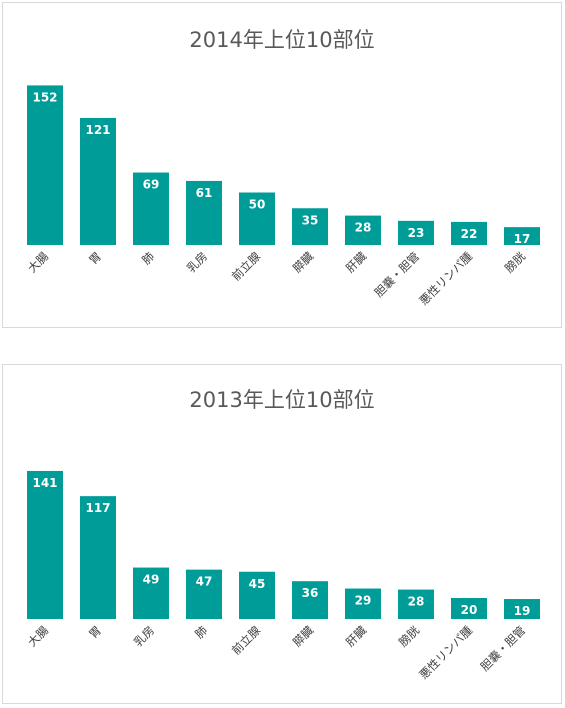 This screenshot has width=565, height=708. Describe the element at coordinates (257, 205) in the screenshot. I see `data-label: 50` at that location.